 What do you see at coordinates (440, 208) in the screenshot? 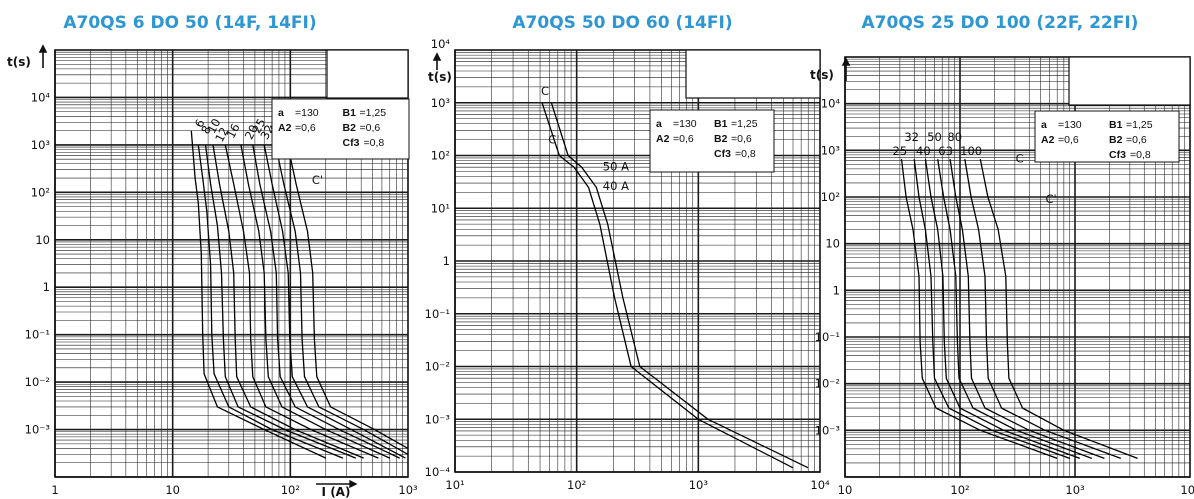
I see `y-tick-label: 10¹` at bounding box center [440, 208].